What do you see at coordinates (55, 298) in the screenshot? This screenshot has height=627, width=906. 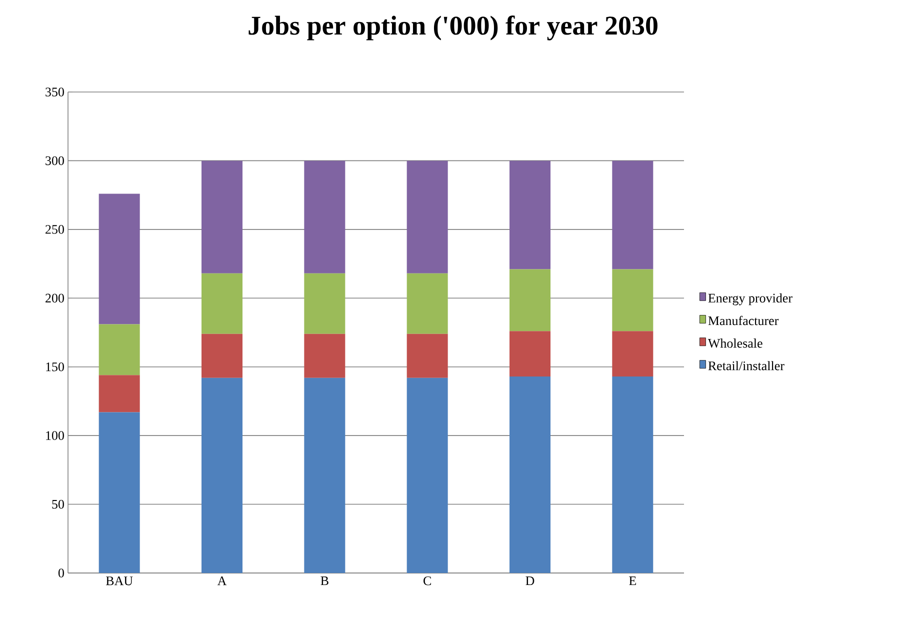 I see `y-tick-label: 200` at bounding box center [55, 298].